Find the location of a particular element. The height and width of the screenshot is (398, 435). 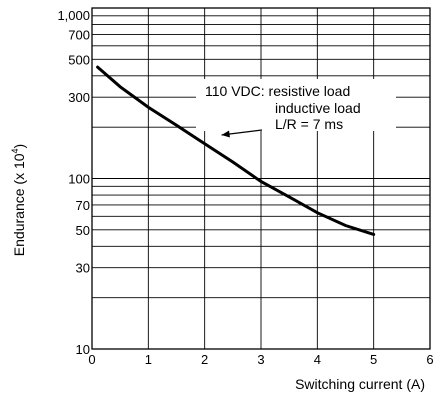

annotation-line-1: 110 VDC: resistive load is located at coordinates (277, 91).